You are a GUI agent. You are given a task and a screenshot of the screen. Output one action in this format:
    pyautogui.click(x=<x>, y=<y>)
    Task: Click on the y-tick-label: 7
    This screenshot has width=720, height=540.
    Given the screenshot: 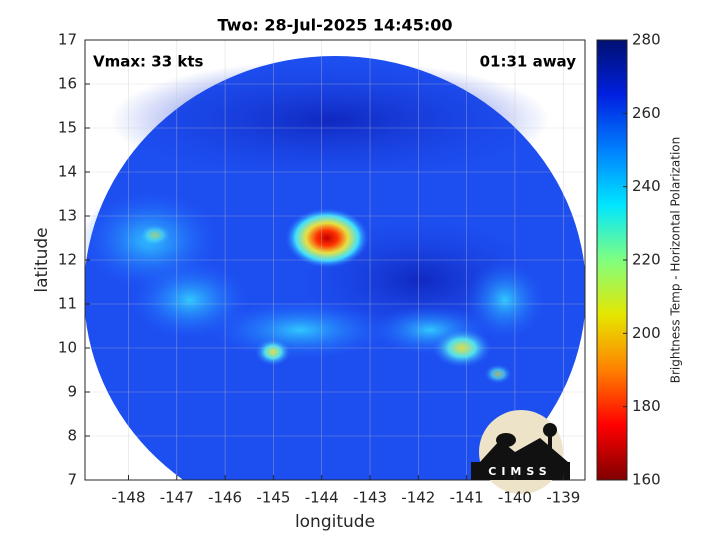 What is the action you would take?
    pyautogui.click(x=72, y=480)
    